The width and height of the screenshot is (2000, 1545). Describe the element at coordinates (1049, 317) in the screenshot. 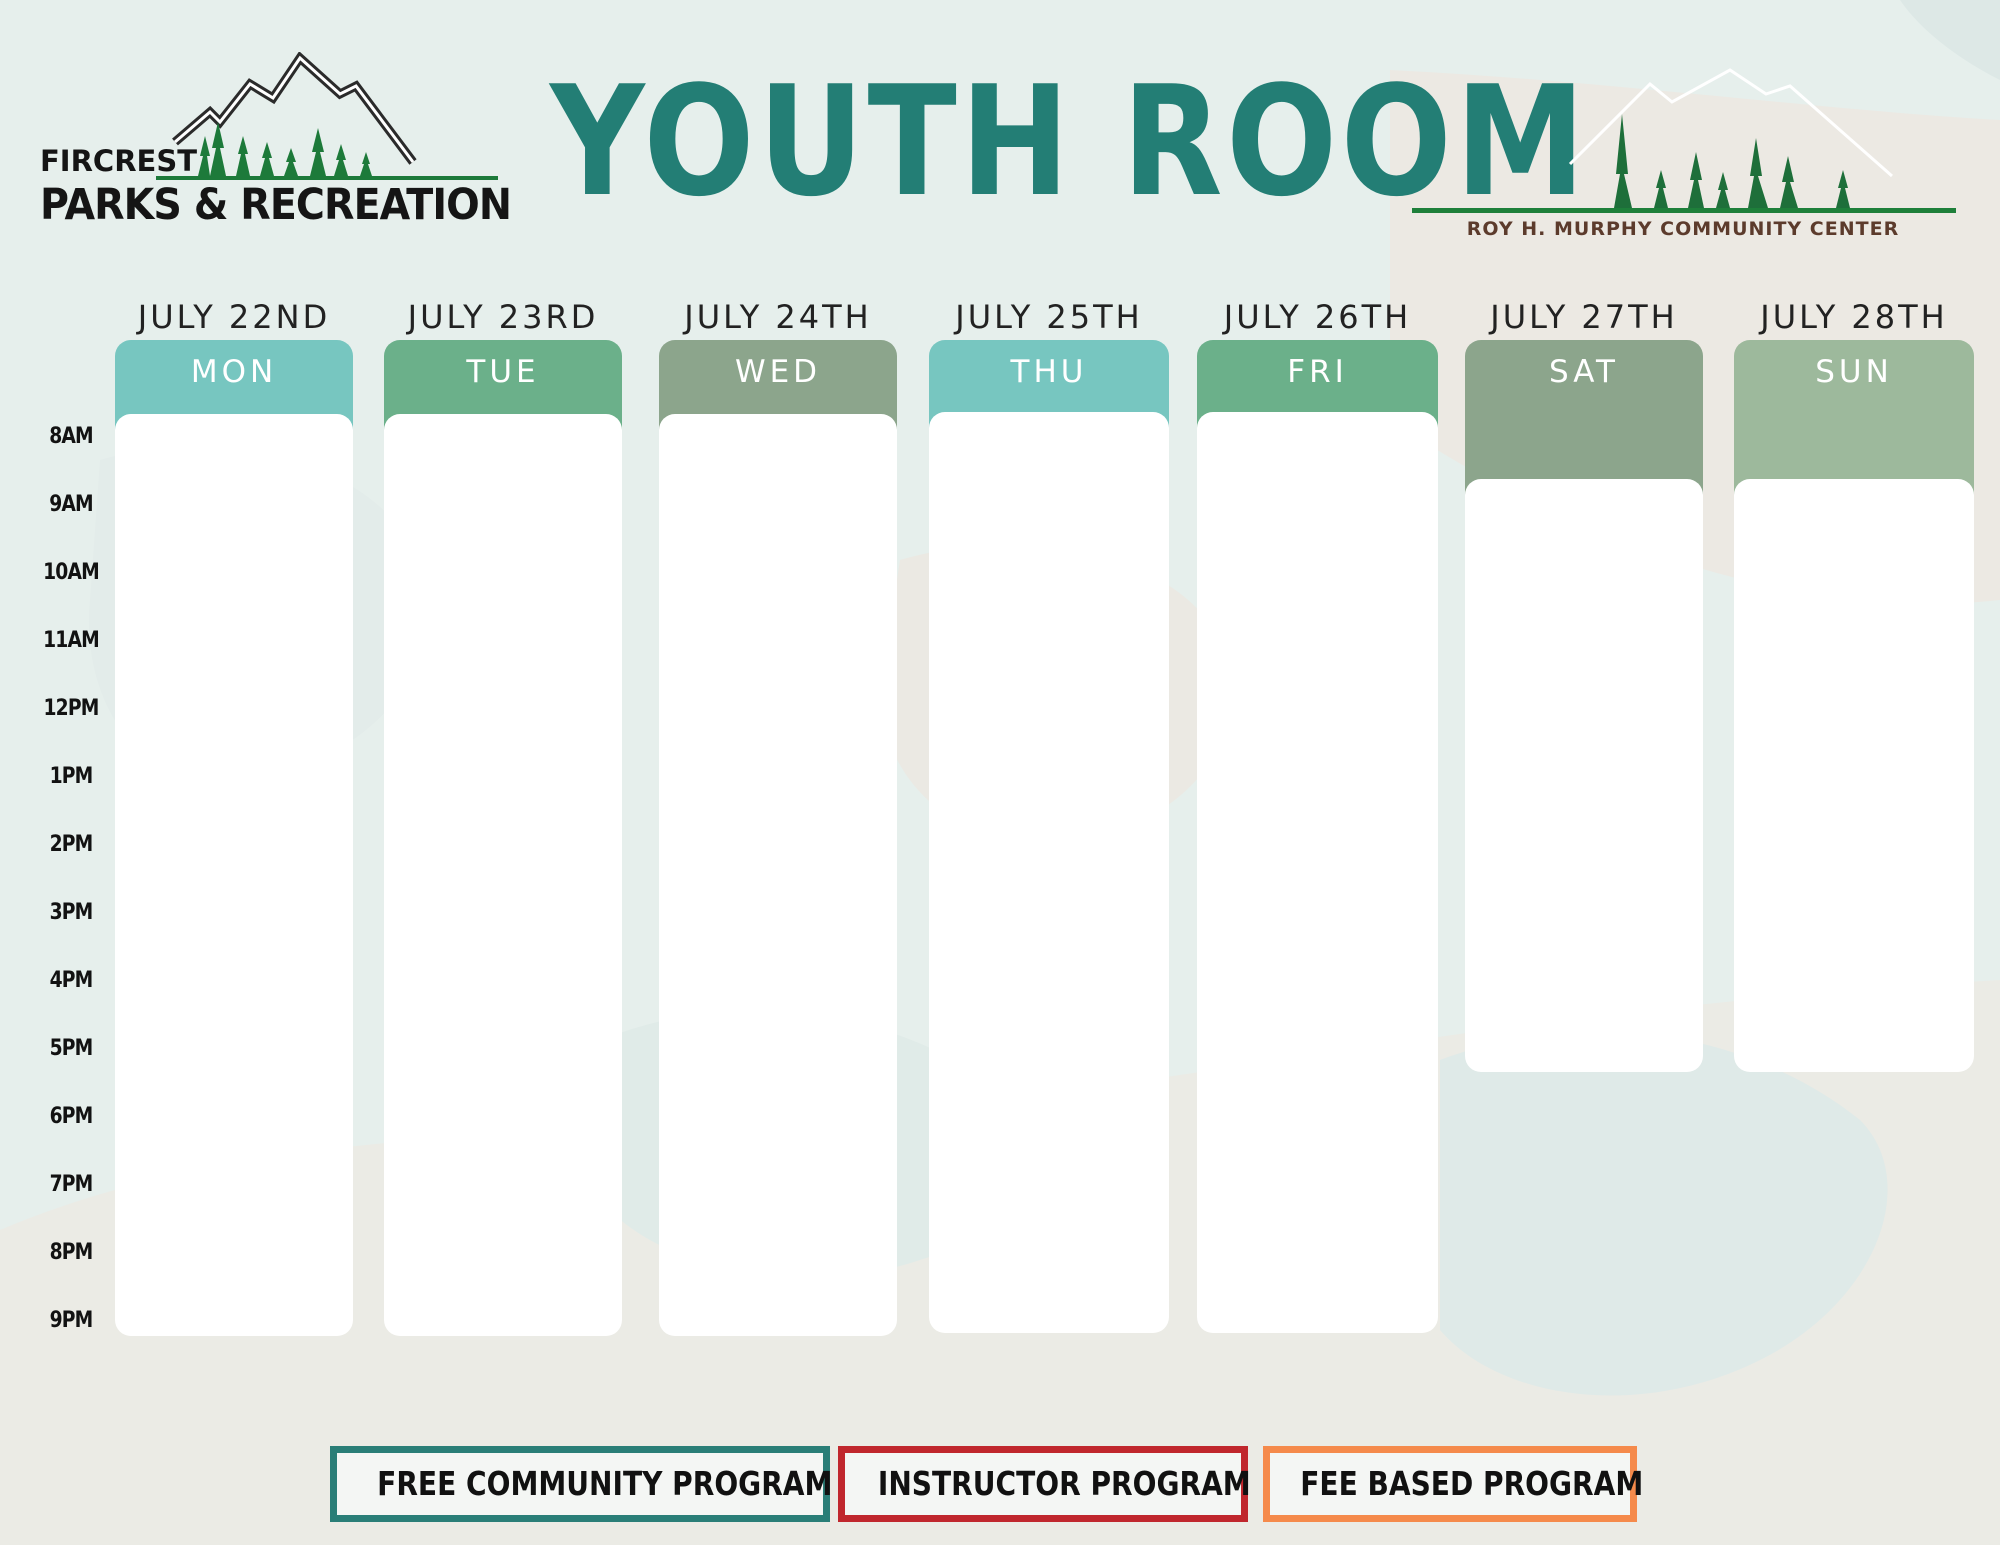

I see `date-label-thu: JULY 25TH` at that location.